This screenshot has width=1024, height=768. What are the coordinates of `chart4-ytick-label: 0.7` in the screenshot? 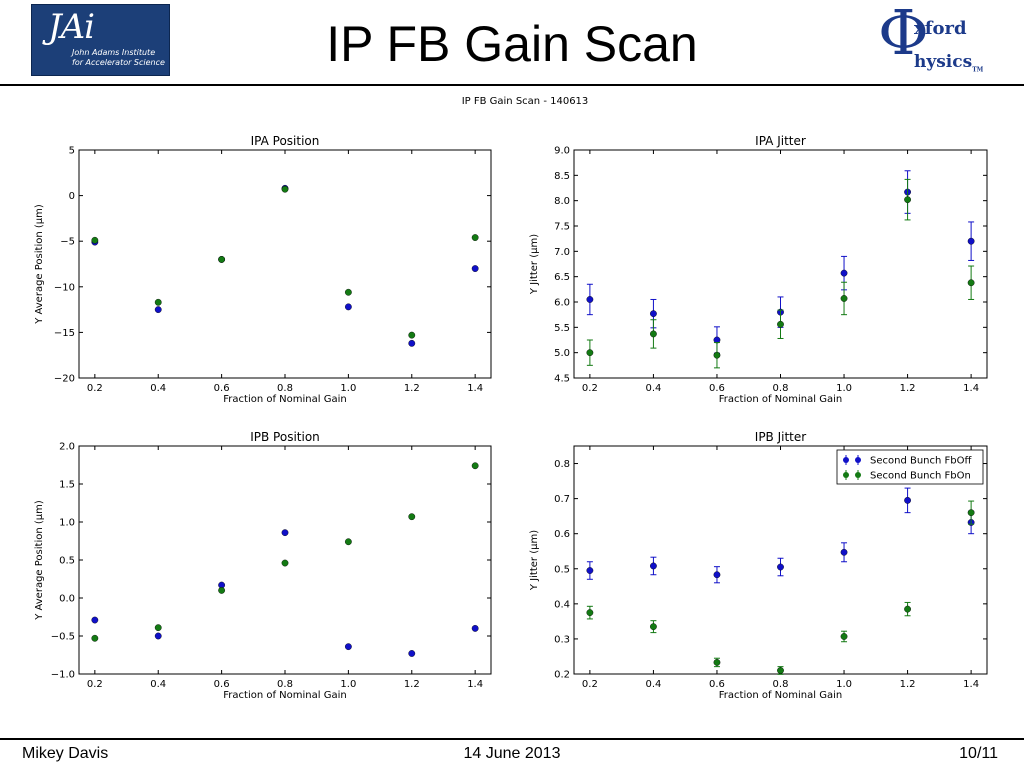 It's located at (562, 499).